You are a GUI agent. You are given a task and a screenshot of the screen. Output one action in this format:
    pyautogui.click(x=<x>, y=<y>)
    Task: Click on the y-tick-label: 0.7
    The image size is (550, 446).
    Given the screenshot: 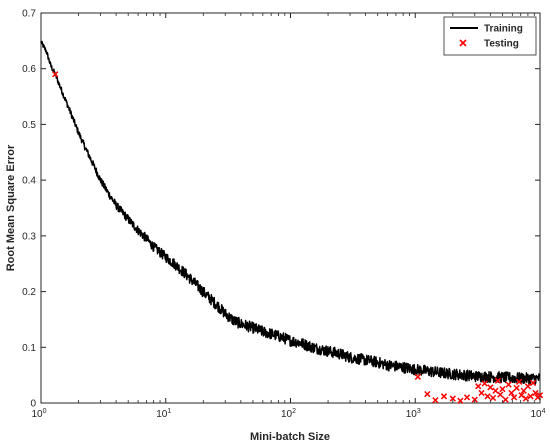 What is the action you would take?
    pyautogui.click(x=29, y=14)
    